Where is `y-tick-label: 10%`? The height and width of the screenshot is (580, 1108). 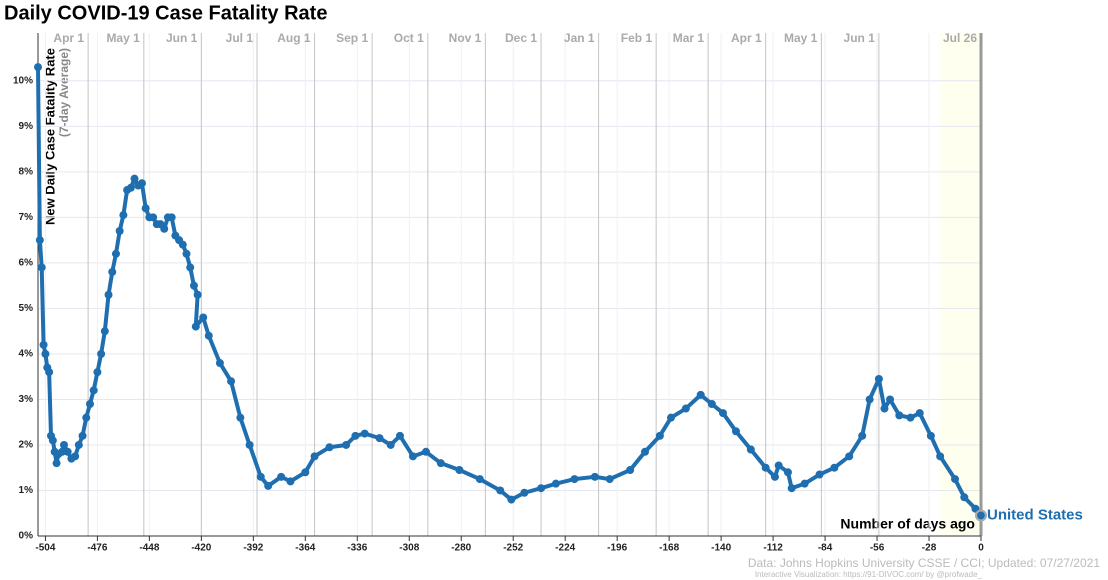
y-tick-label: 10% is located at coordinates (23, 80).